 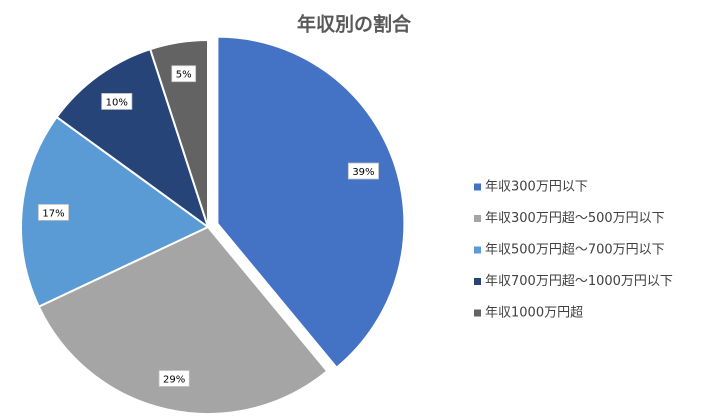 I want to click on value-label: 5%, so click(x=184, y=75).